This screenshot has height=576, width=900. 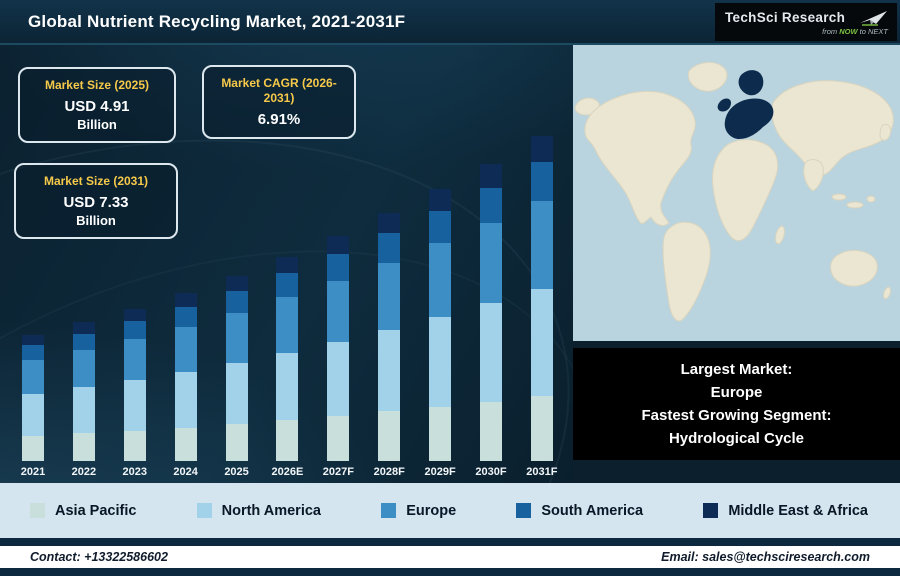 I want to click on bar-2021: 2021, so click(x=33, y=408).